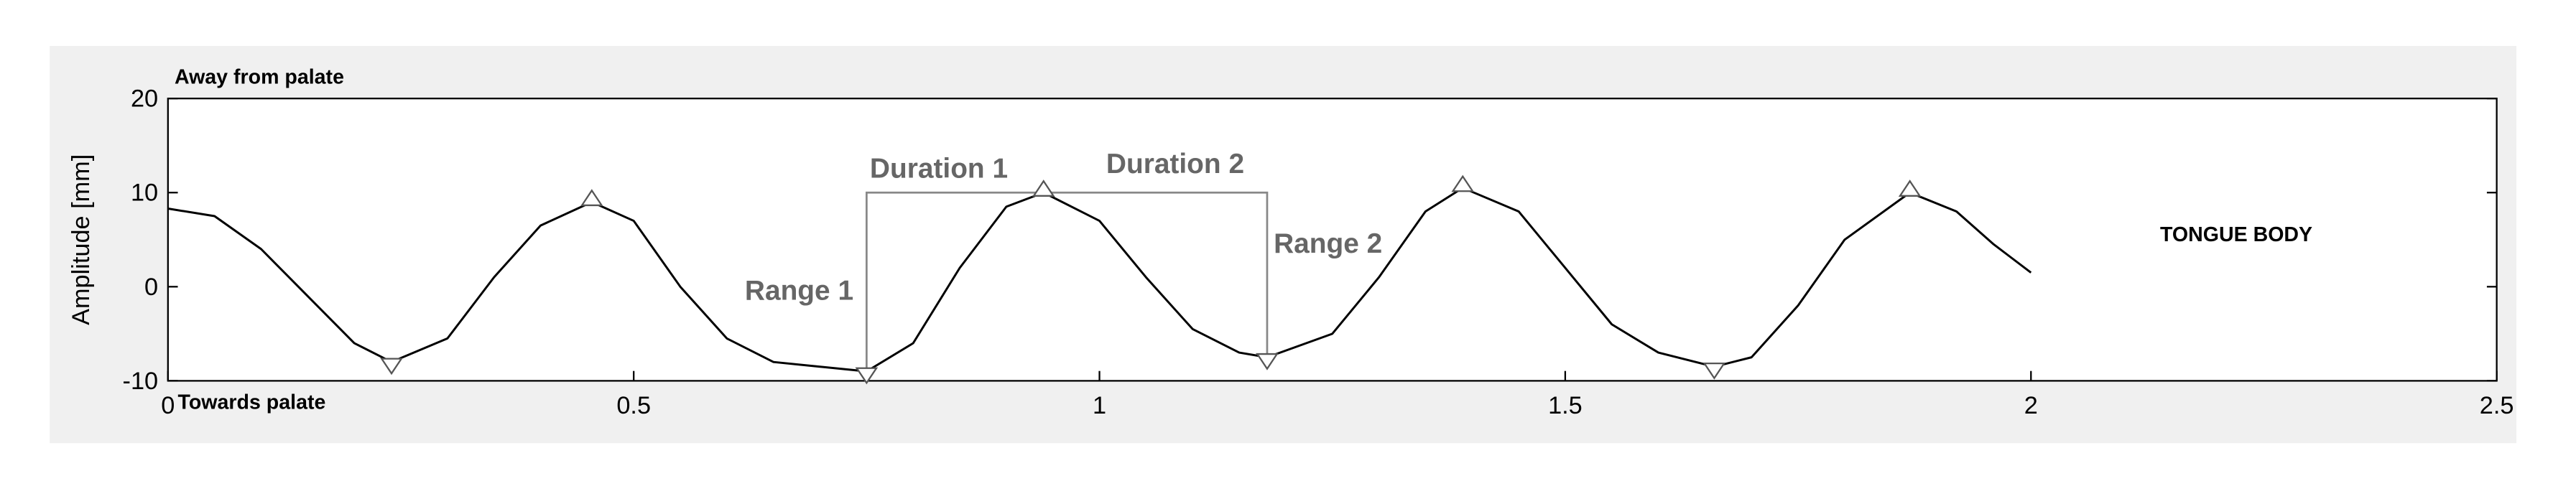 The height and width of the screenshot is (499, 2576). Describe the element at coordinates (799, 291) in the screenshot. I see `annotation: Range 1` at that location.